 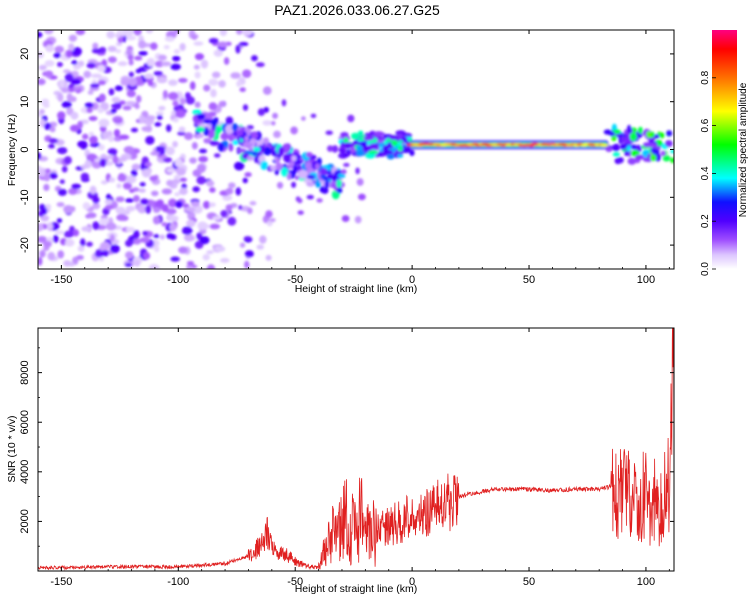 What do you see at coordinates (178, 280) in the screenshot?
I see `spectrogram-x-tick-label: -100` at bounding box center [178, 280].